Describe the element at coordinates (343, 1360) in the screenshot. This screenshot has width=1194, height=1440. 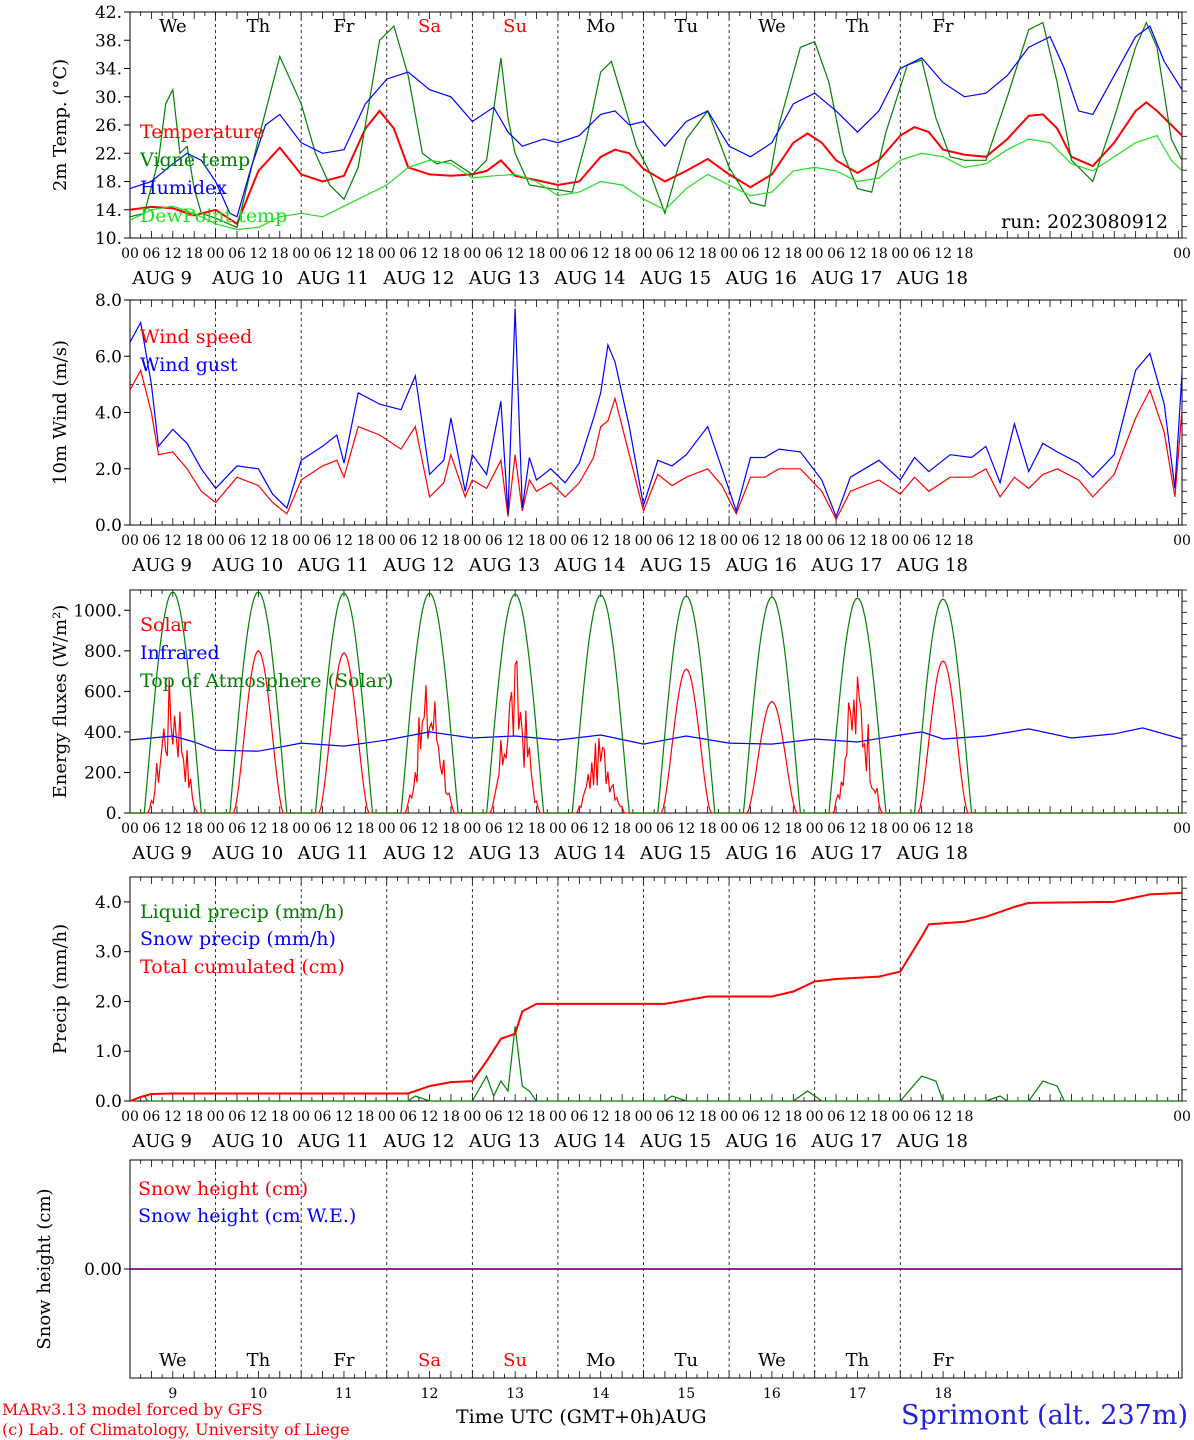
I see `day-name: Fr` at that location.